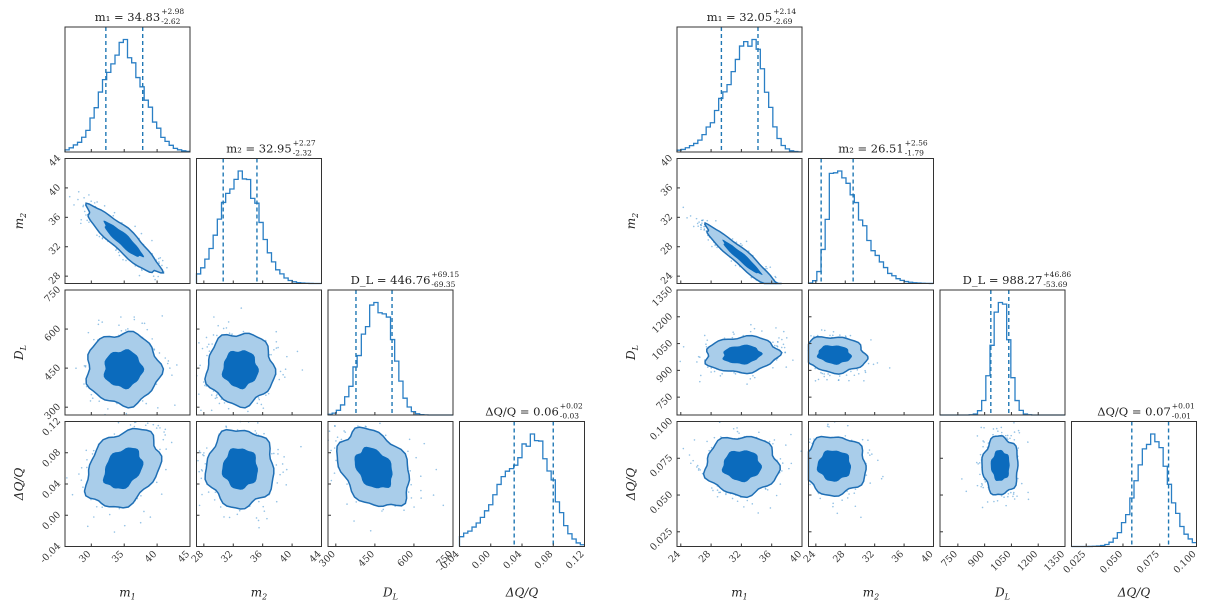 The image size is (1226, 614). Describe the element at coordinates (810, 557) in the screenshot. I see `x-tick-label: 24` at that location.